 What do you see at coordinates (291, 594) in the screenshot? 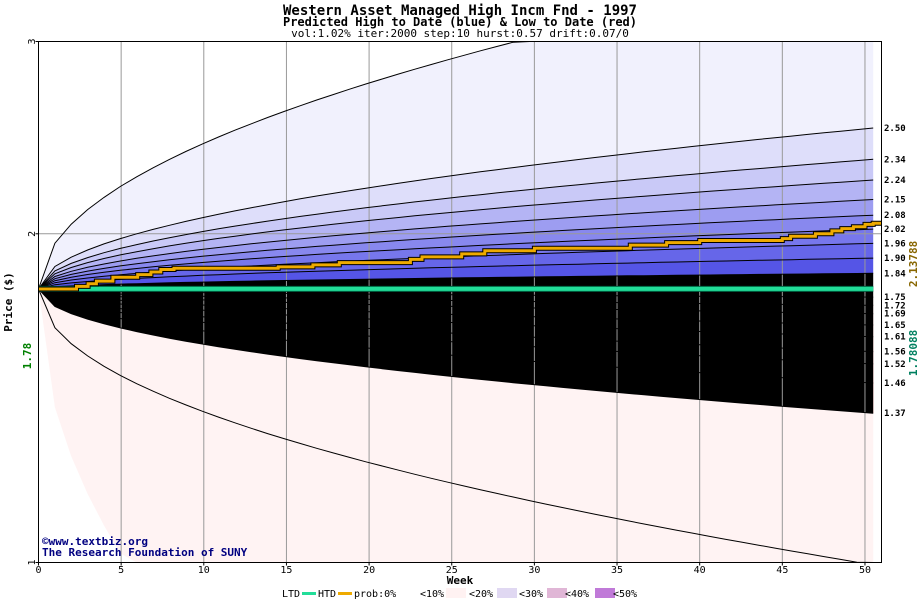
I see `legend-ltd-label: LTD` at bounding box center [291, 594].